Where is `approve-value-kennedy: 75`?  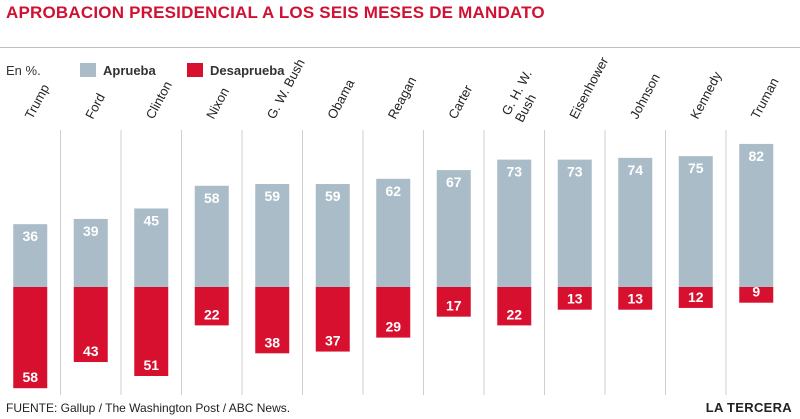
approve-value-kennedy: 75 is located at coordinates (696, 168).